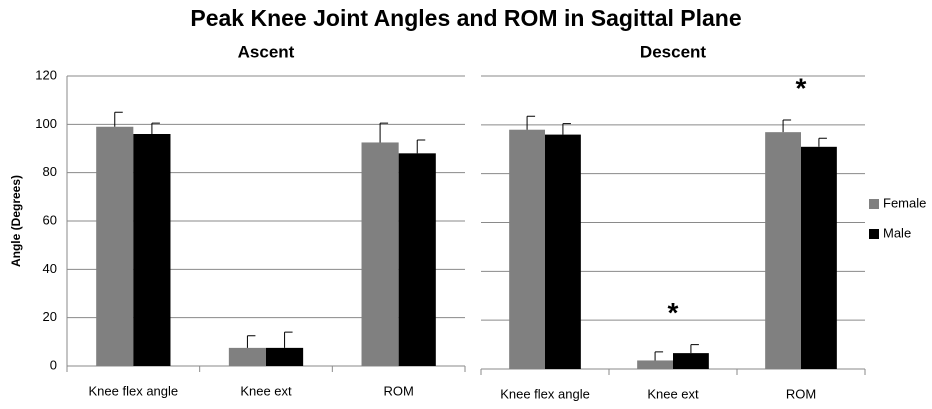  What do you see at coordinates (50, 268) in the screenshot?
I see `y-tick-label: 40` at bounding box center [50, 268].